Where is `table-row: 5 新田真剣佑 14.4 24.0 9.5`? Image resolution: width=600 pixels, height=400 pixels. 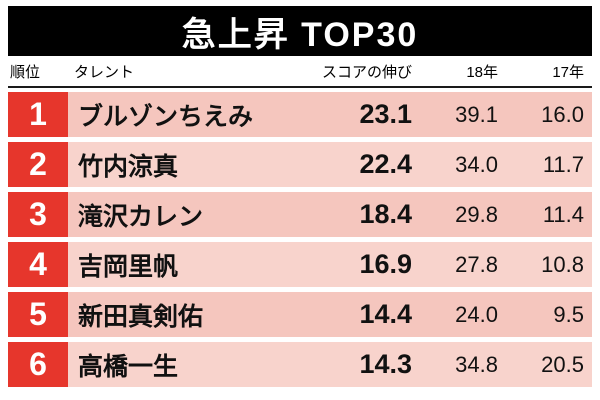 table-row: 5 新田真剣佑 14.4 24.0 9.5 is located at coordinates (300, 314).